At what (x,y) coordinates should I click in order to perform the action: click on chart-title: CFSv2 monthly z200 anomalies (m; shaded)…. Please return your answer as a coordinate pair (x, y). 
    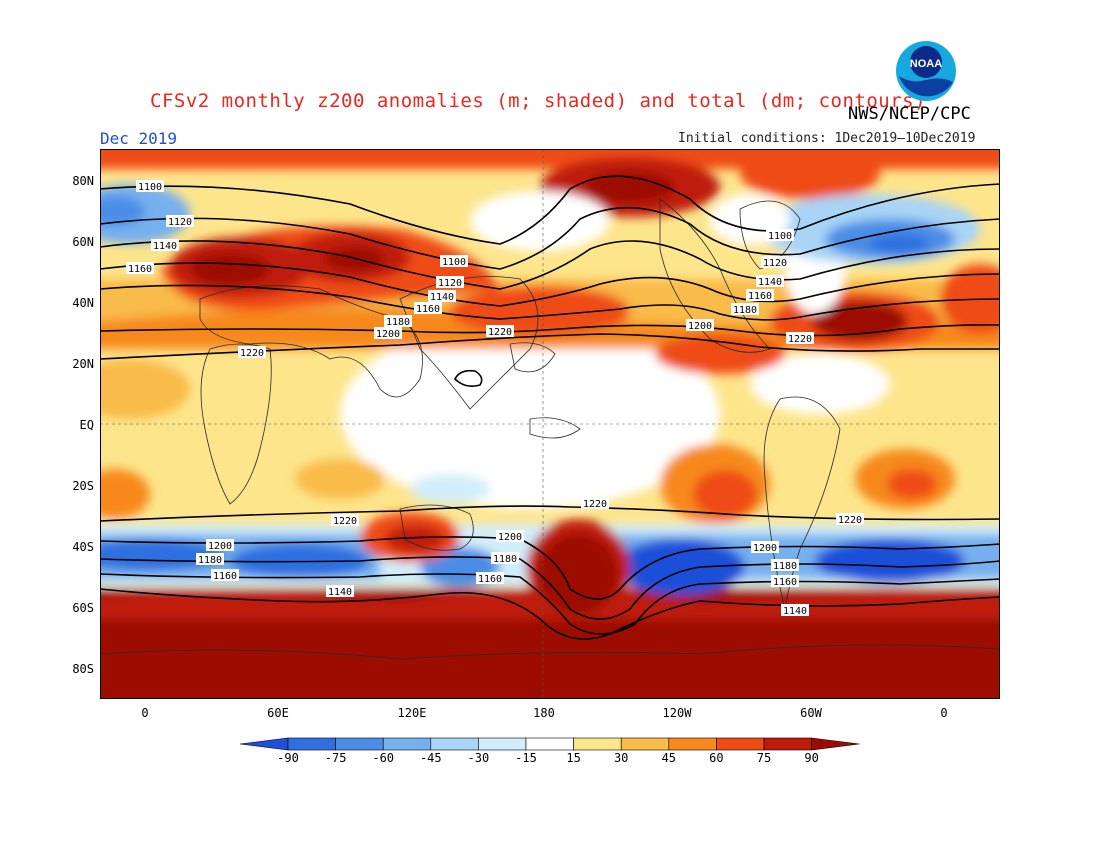
    Looking at the image, I should click on (538, 101).